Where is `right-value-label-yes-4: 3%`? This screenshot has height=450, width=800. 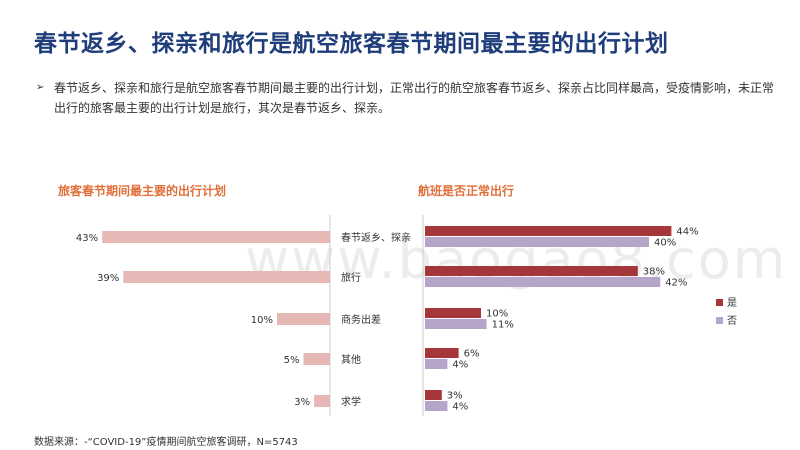
right-value-label-yes-4: 3% is located at coordinates (455, 396).